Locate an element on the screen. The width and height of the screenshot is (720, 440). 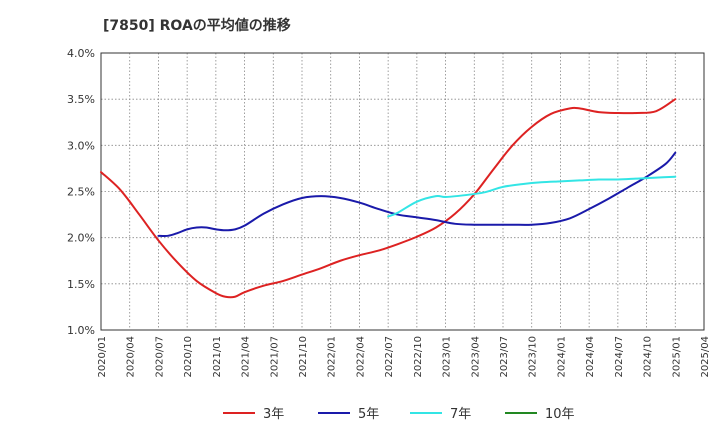
x-tick-label: 2023/01 is located at coordinates (447, 357).